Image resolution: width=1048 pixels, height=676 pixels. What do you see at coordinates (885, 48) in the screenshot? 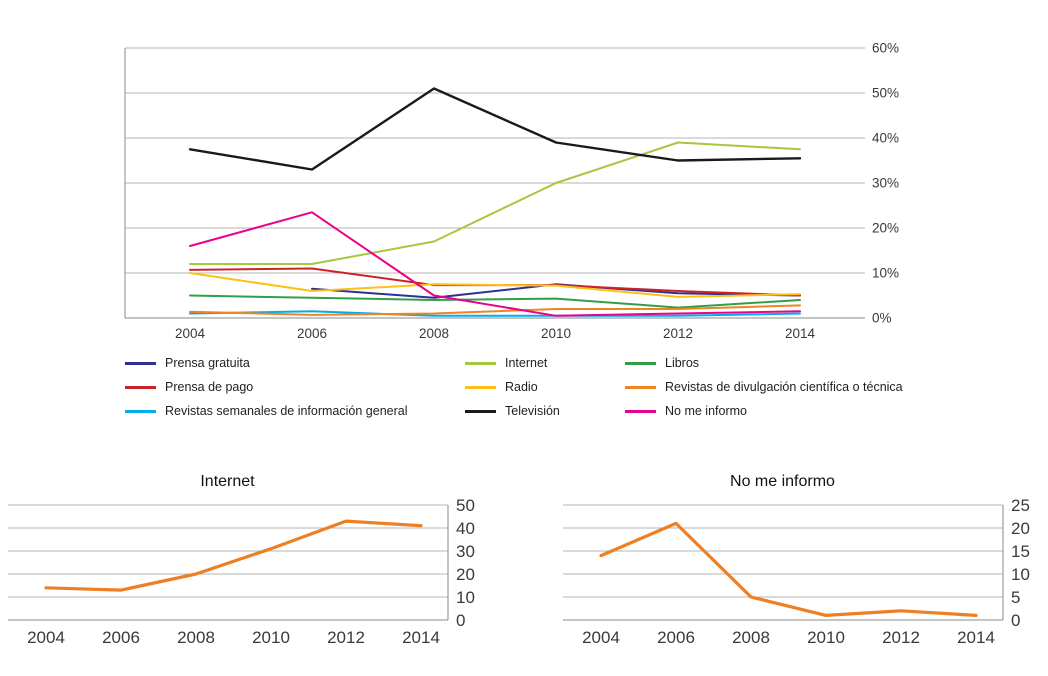
I see `y-axis-tick-label: 60%` at bounding box center [885, 48].